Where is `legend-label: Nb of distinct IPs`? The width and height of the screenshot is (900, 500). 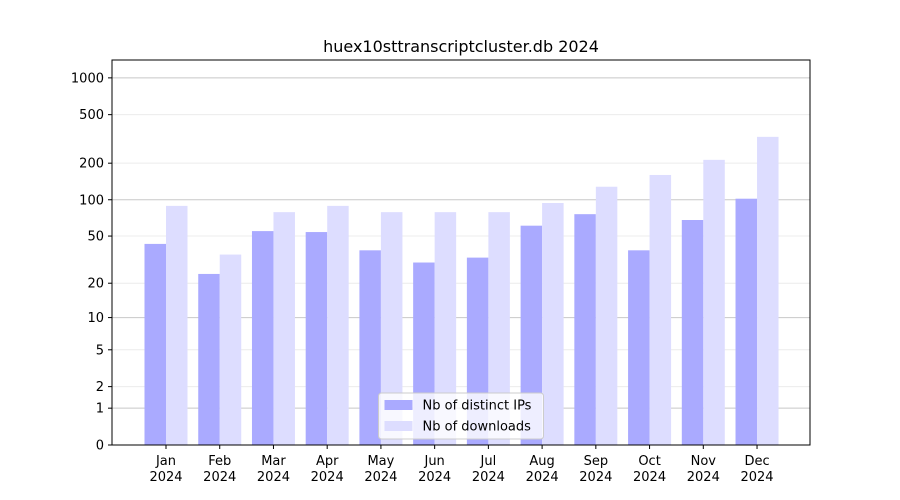 legend-label: Nb of distinct IPs is located at coordinates (477, 406).